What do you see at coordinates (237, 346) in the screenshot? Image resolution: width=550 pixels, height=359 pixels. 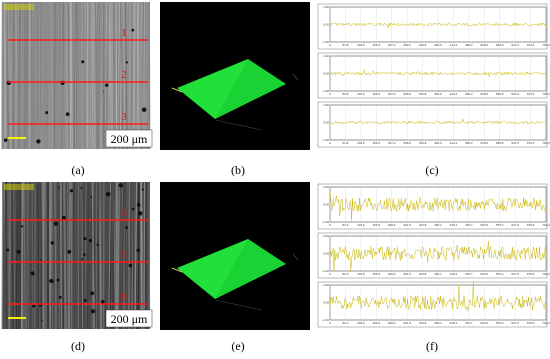 I see `panel-label: (e)` at bounding box center [237, 346].